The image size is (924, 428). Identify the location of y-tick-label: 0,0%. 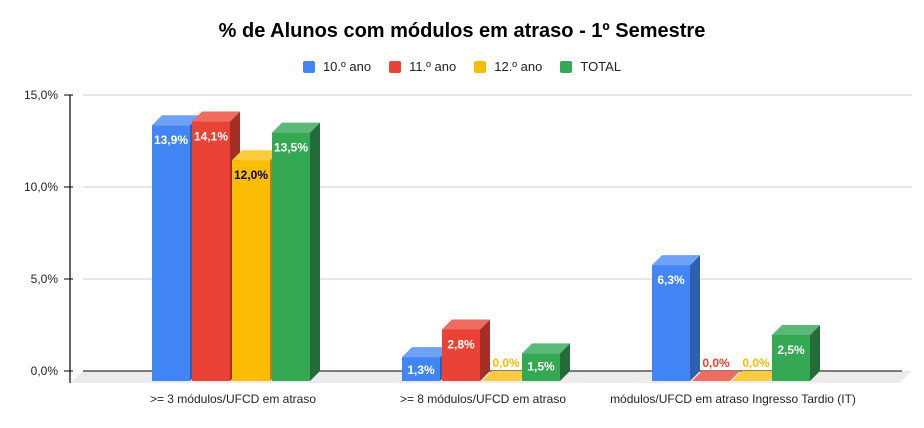
(45, 371).